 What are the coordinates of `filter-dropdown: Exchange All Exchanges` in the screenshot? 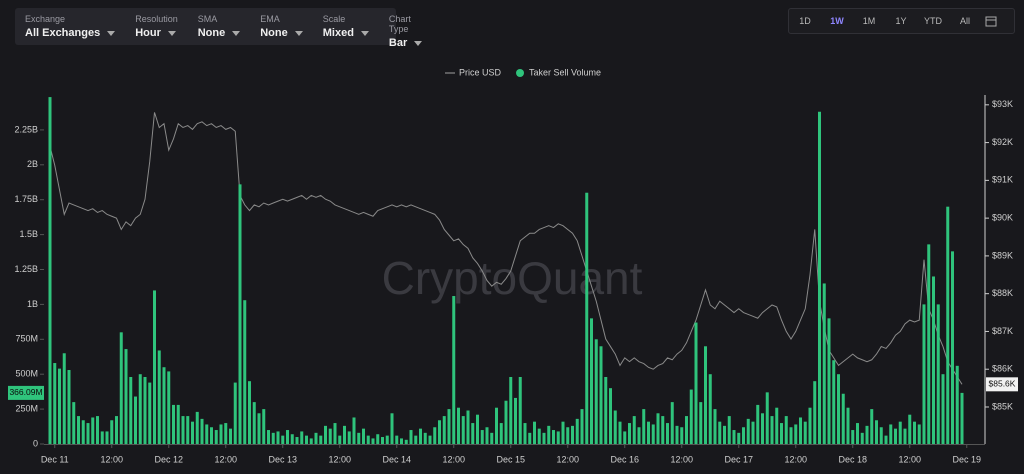 It's located at (70, 26).